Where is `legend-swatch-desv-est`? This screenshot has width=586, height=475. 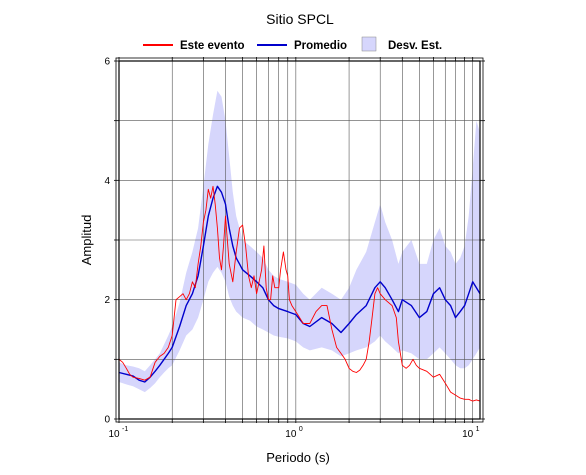
legend-swatch-desv-est is located at coordinates (369, 44).